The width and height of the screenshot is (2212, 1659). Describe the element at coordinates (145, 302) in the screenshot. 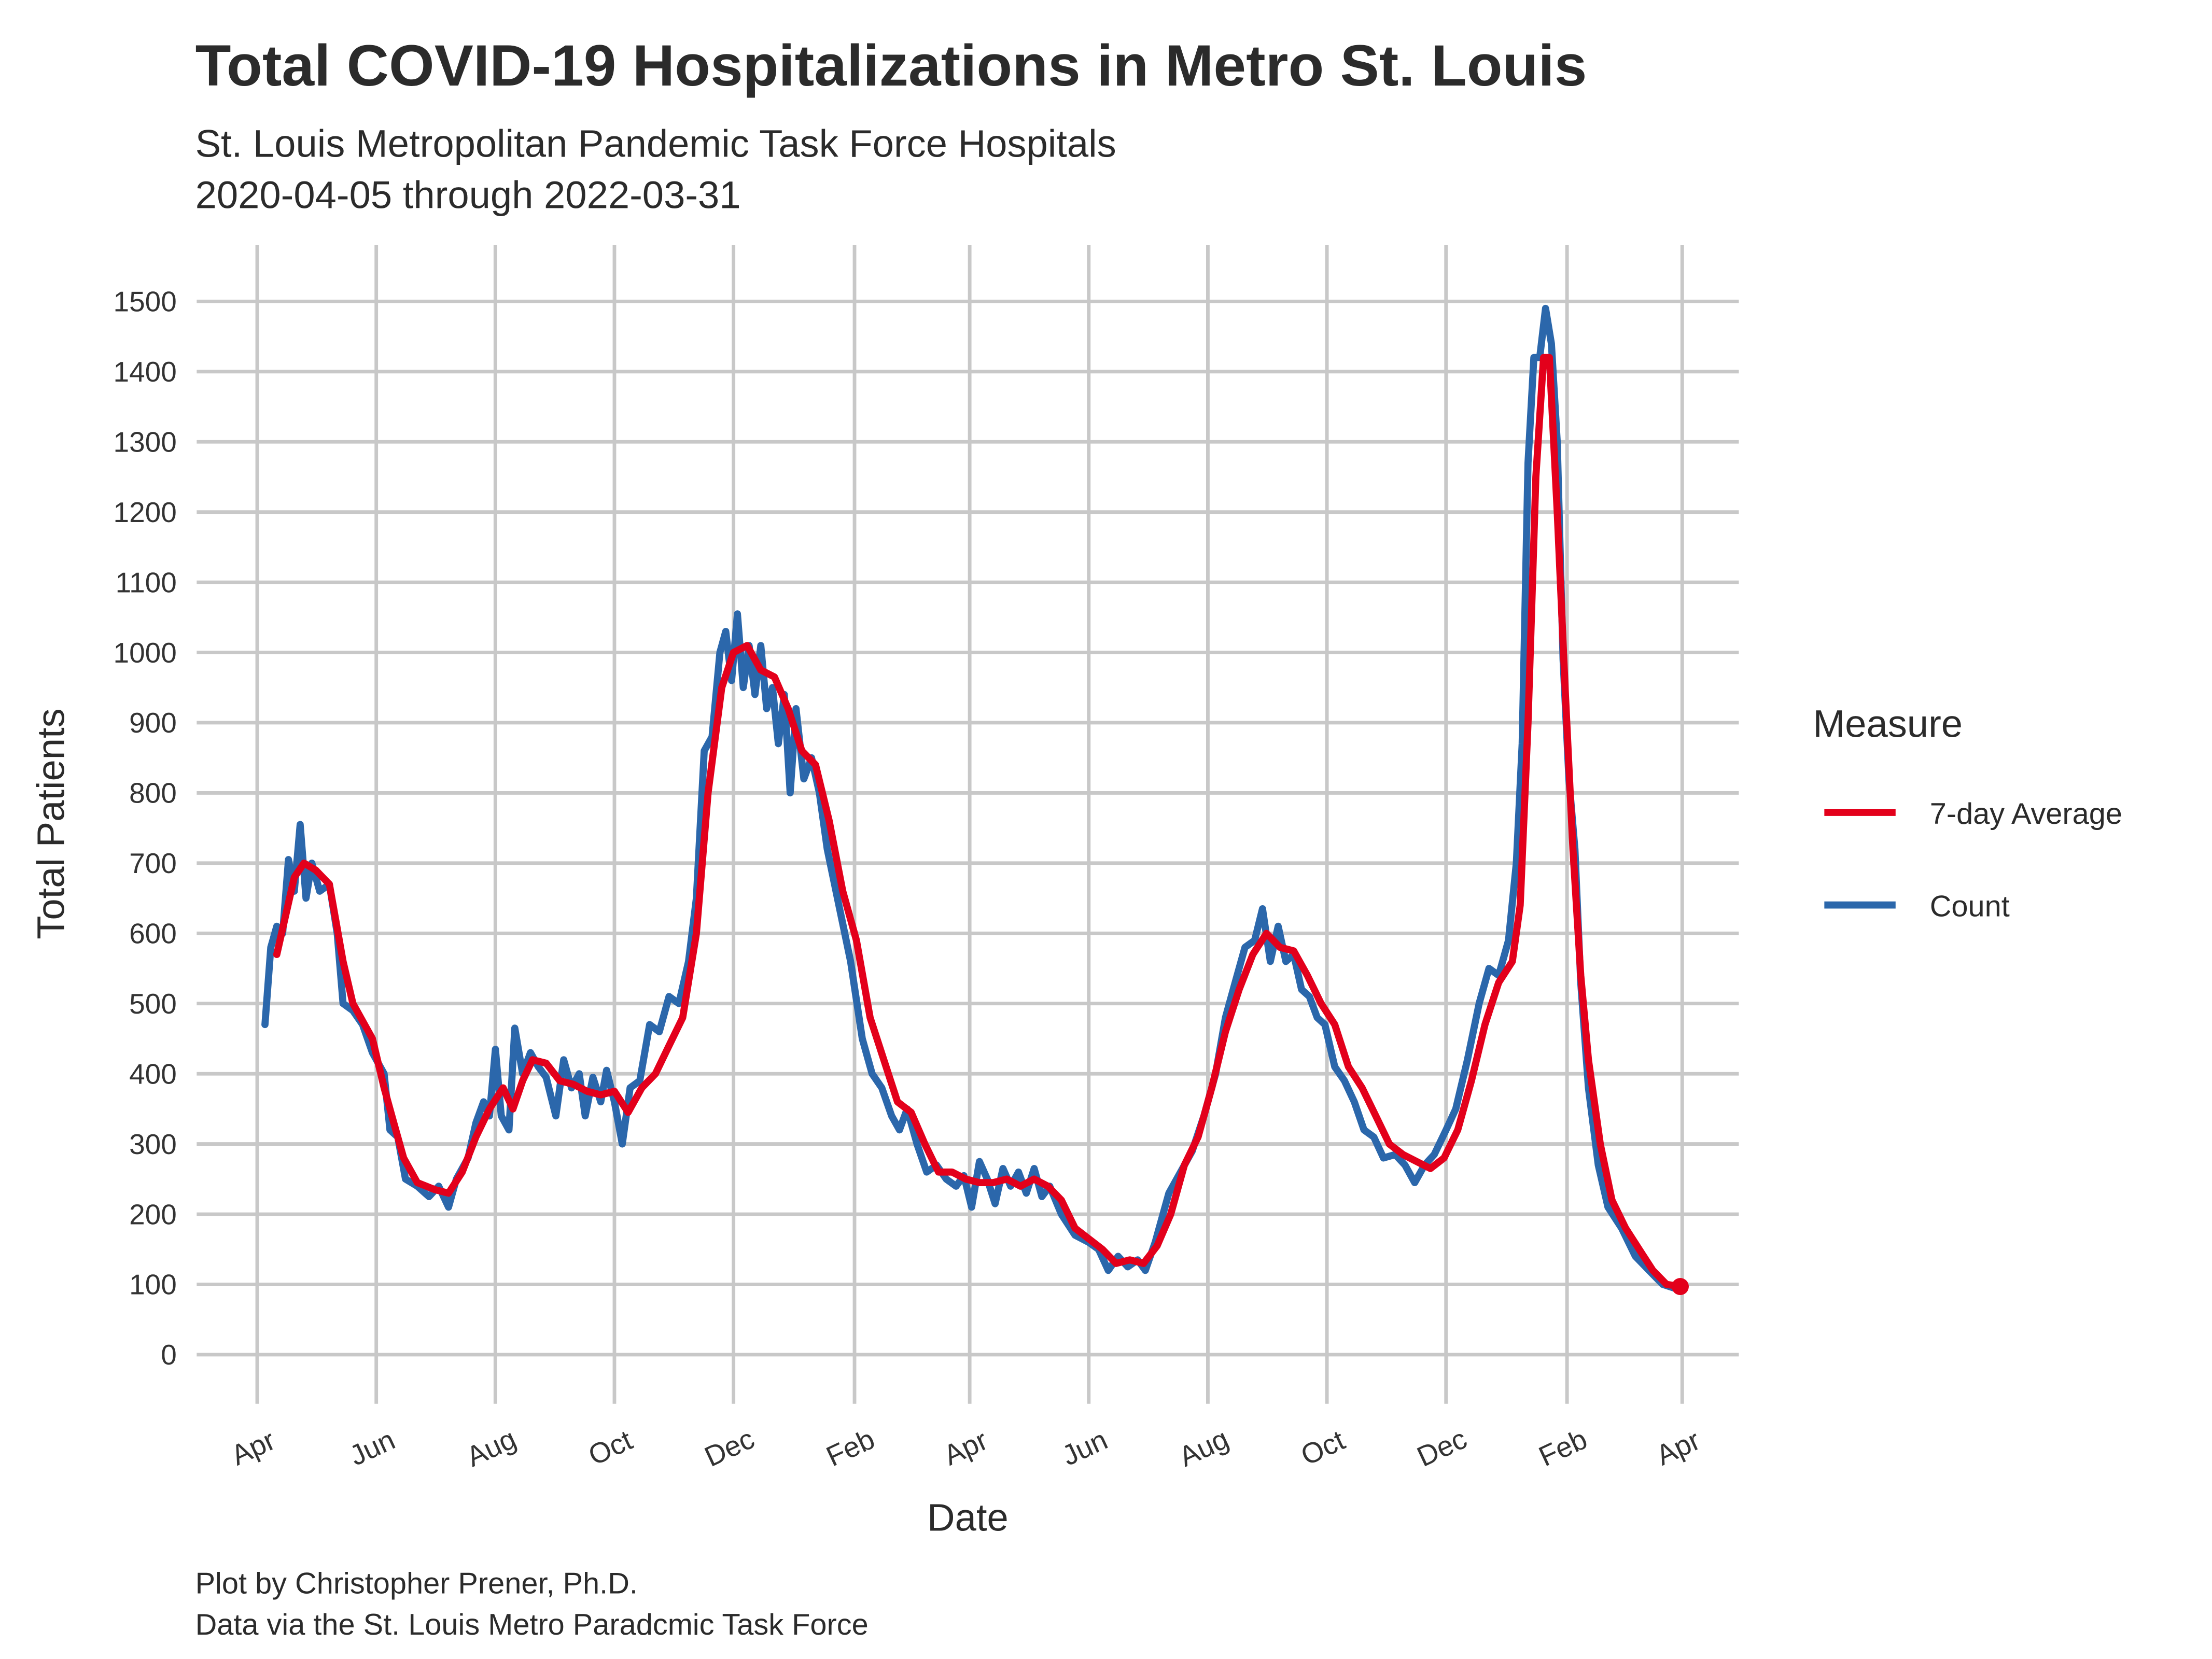

I see `y-tick-label: 1500` at that location.